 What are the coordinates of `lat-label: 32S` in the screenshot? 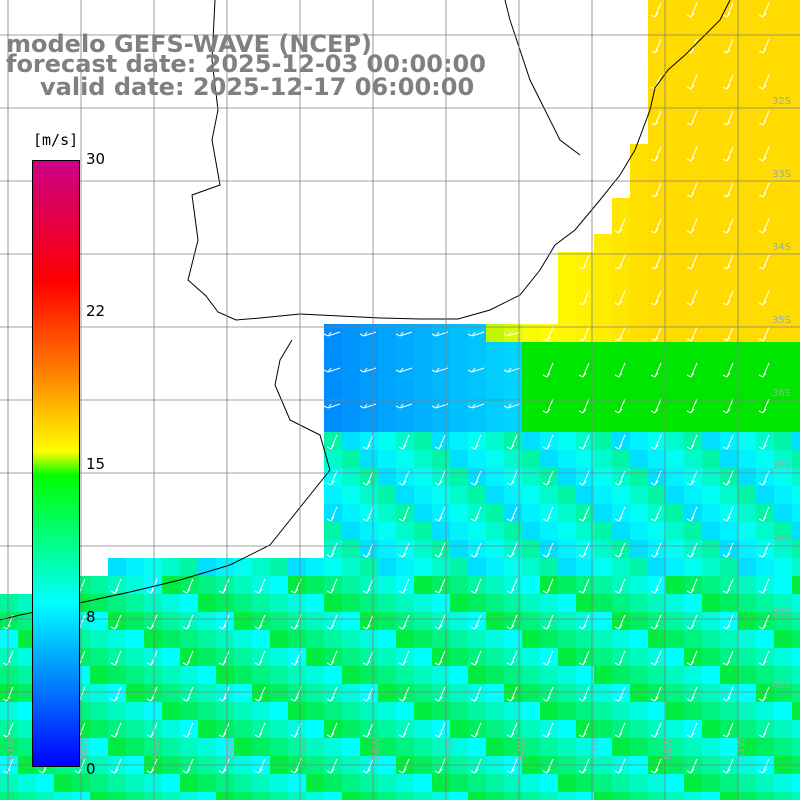 It's located at (781, 101).